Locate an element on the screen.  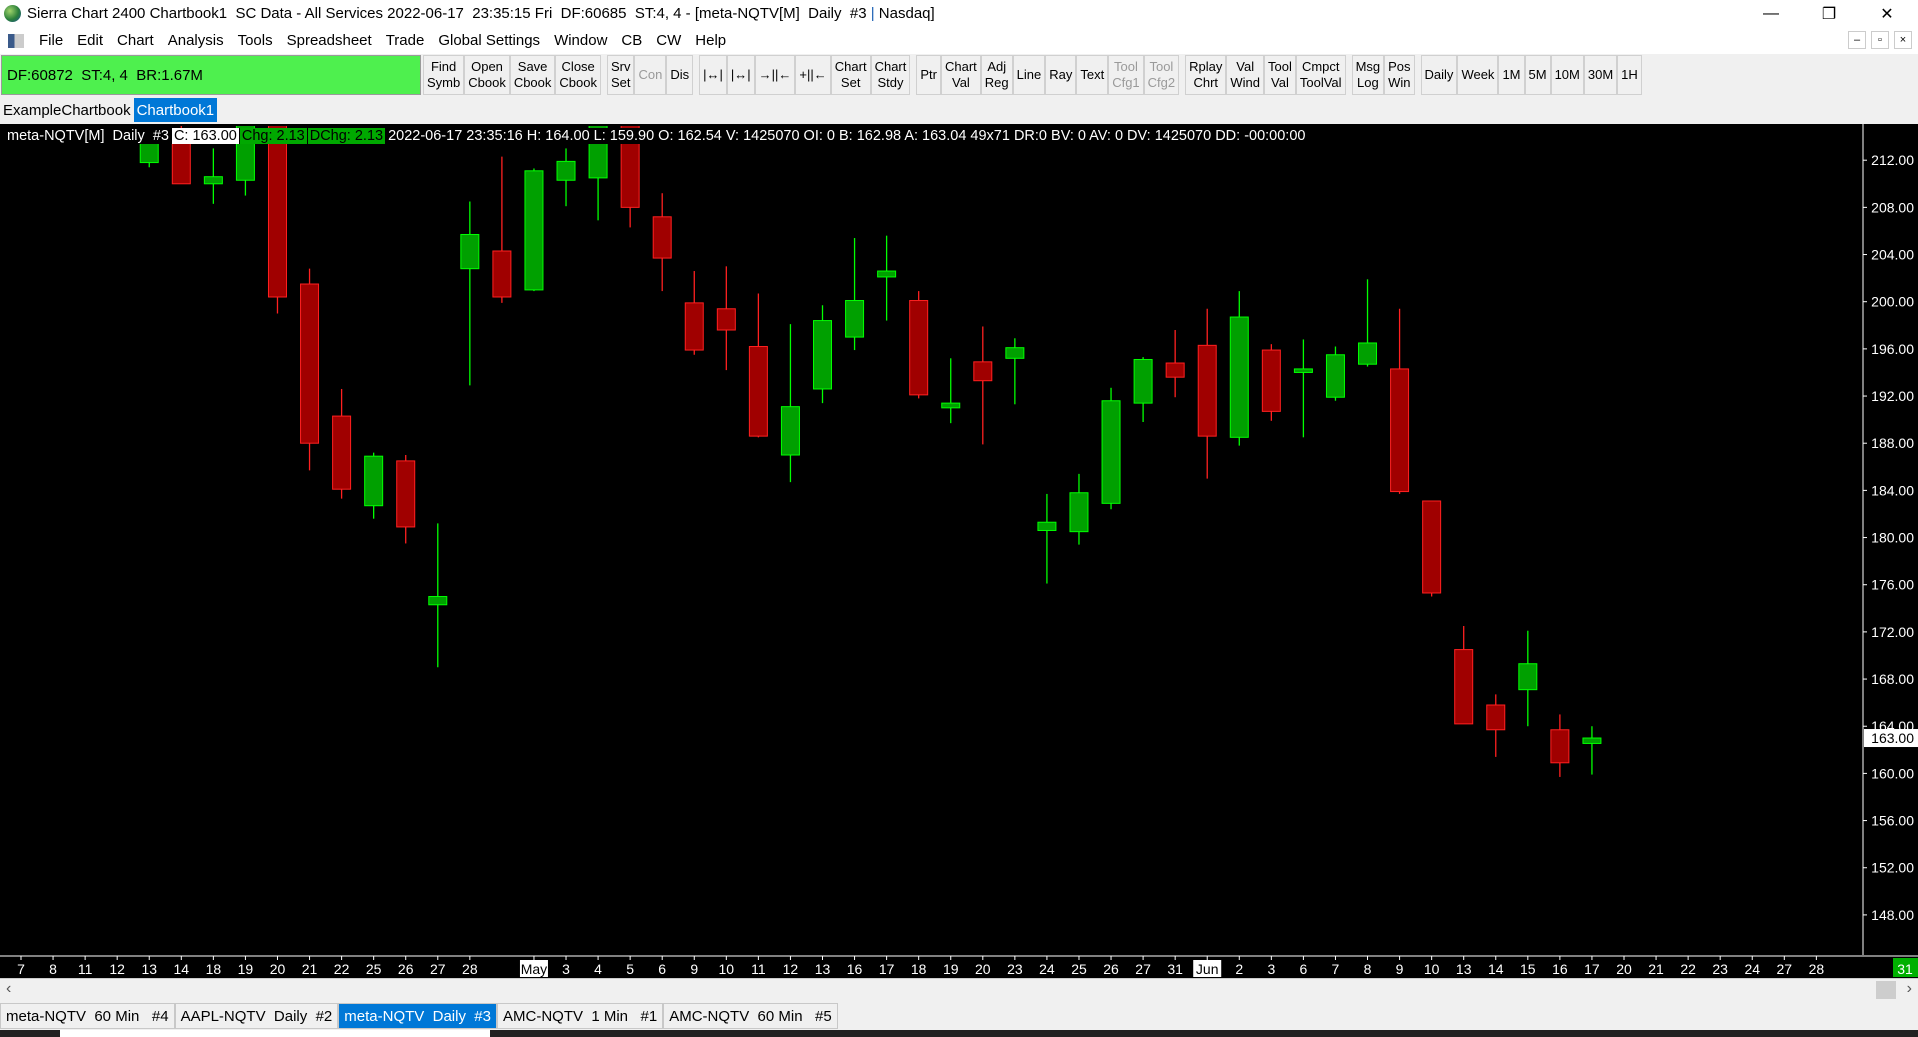
app-menu-icon is located at coordinates (16, 40).